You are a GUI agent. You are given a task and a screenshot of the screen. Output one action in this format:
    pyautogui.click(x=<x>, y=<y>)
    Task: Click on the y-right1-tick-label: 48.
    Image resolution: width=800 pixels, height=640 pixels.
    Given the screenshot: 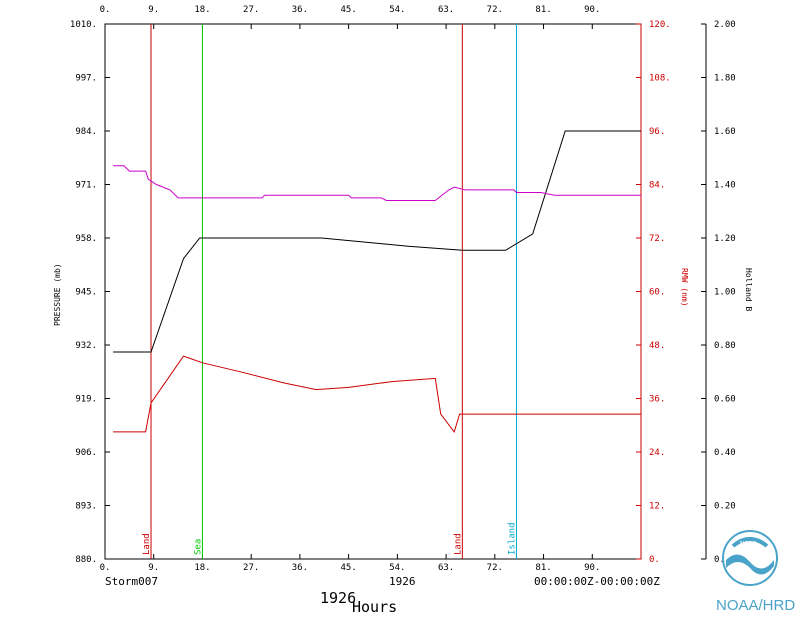 What is the action you would take?
    pyautogui.click(x=657, y=346)
    